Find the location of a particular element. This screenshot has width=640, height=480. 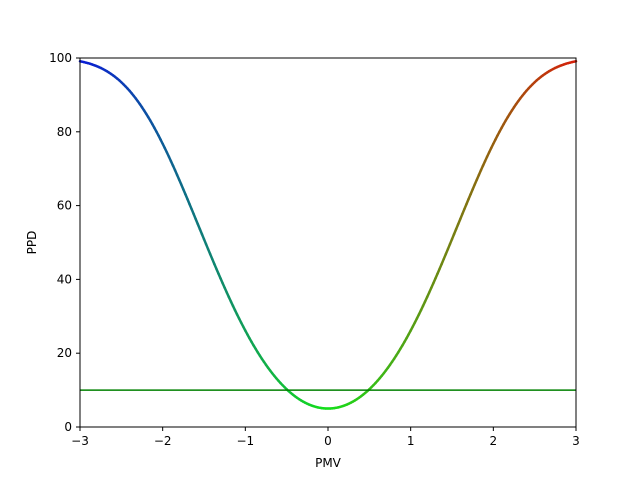

y-tick-label: 0 is located at coordinates (68, 427).